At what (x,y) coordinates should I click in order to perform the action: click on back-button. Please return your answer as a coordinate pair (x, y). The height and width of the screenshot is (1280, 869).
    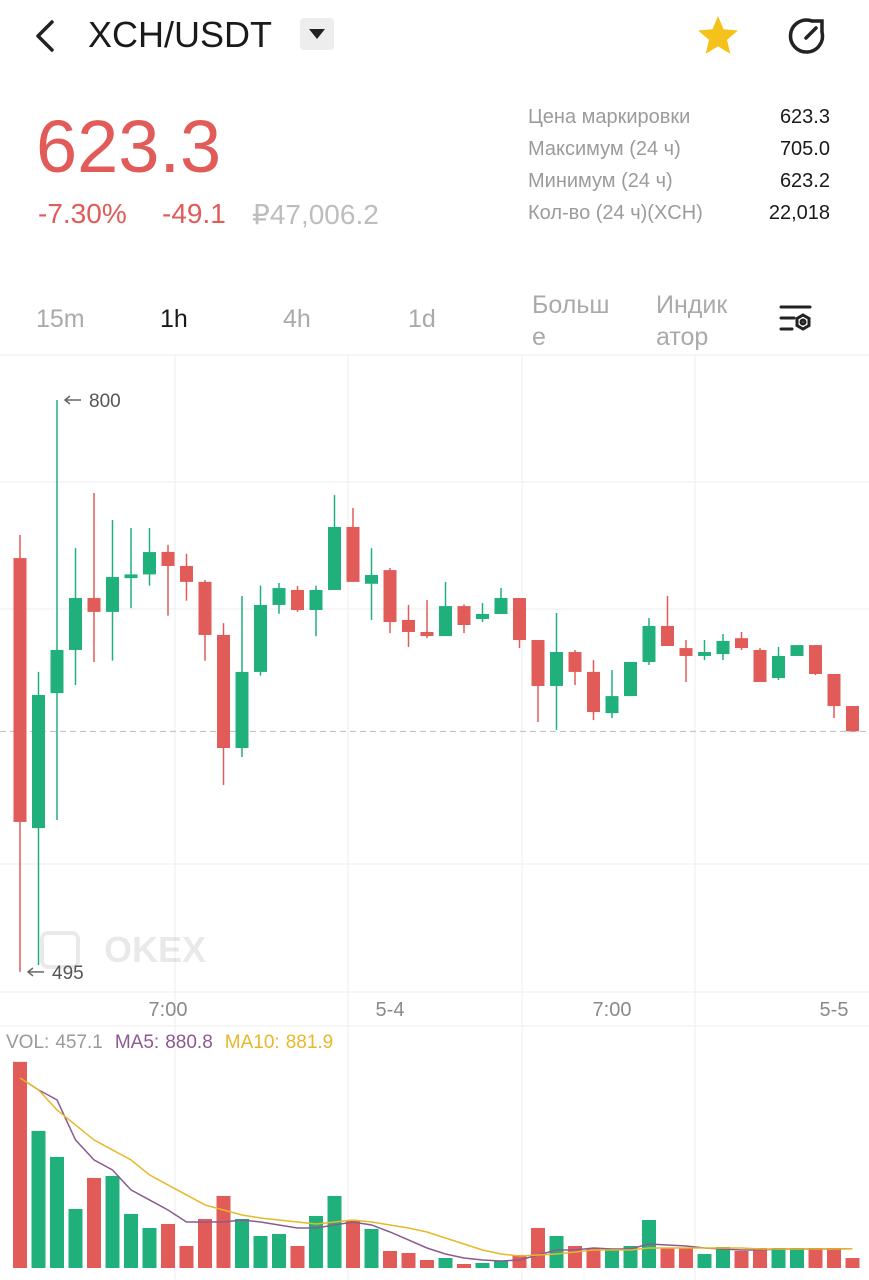
    Looking at the image, I should click on (45, 36).